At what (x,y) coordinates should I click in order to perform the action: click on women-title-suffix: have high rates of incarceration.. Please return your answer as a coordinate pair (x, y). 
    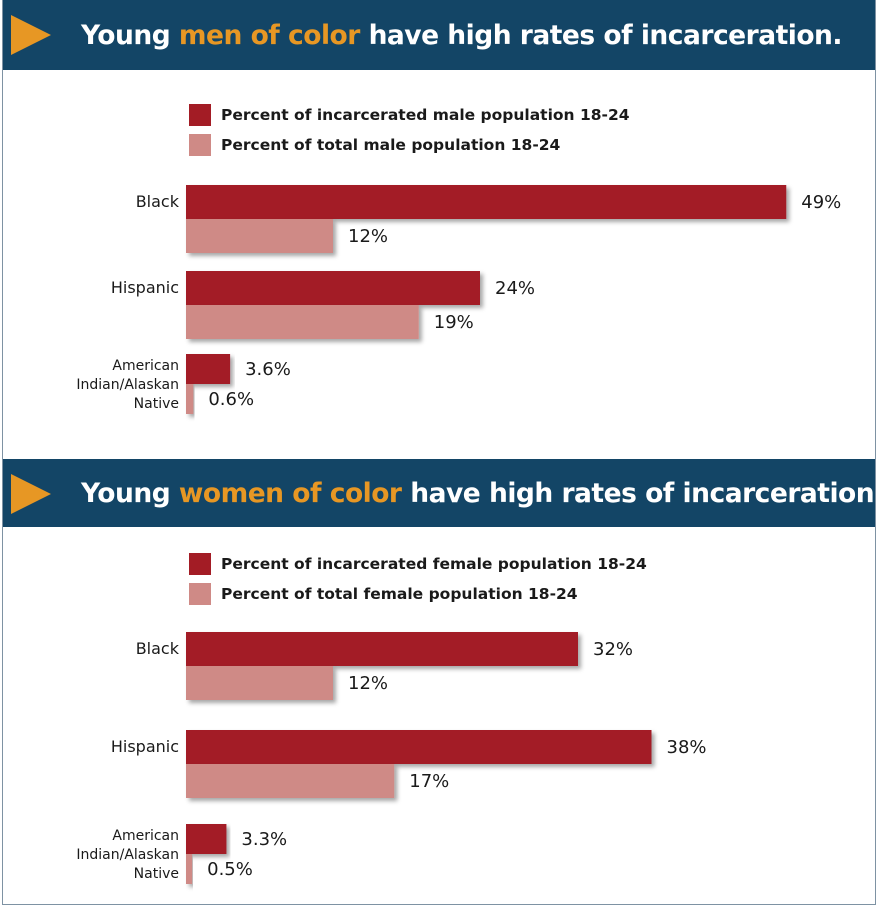
    Looking at the image, I should click on (644, 493).